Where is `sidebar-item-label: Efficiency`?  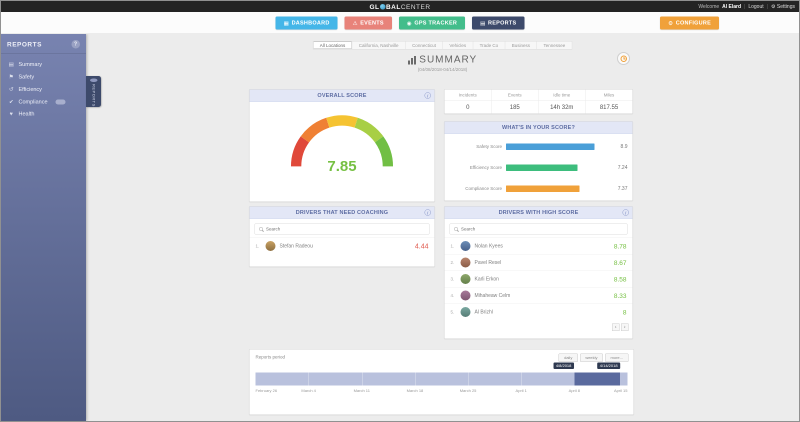 sidebar-item-label: Efficiency is located at coordinates (30, 89).